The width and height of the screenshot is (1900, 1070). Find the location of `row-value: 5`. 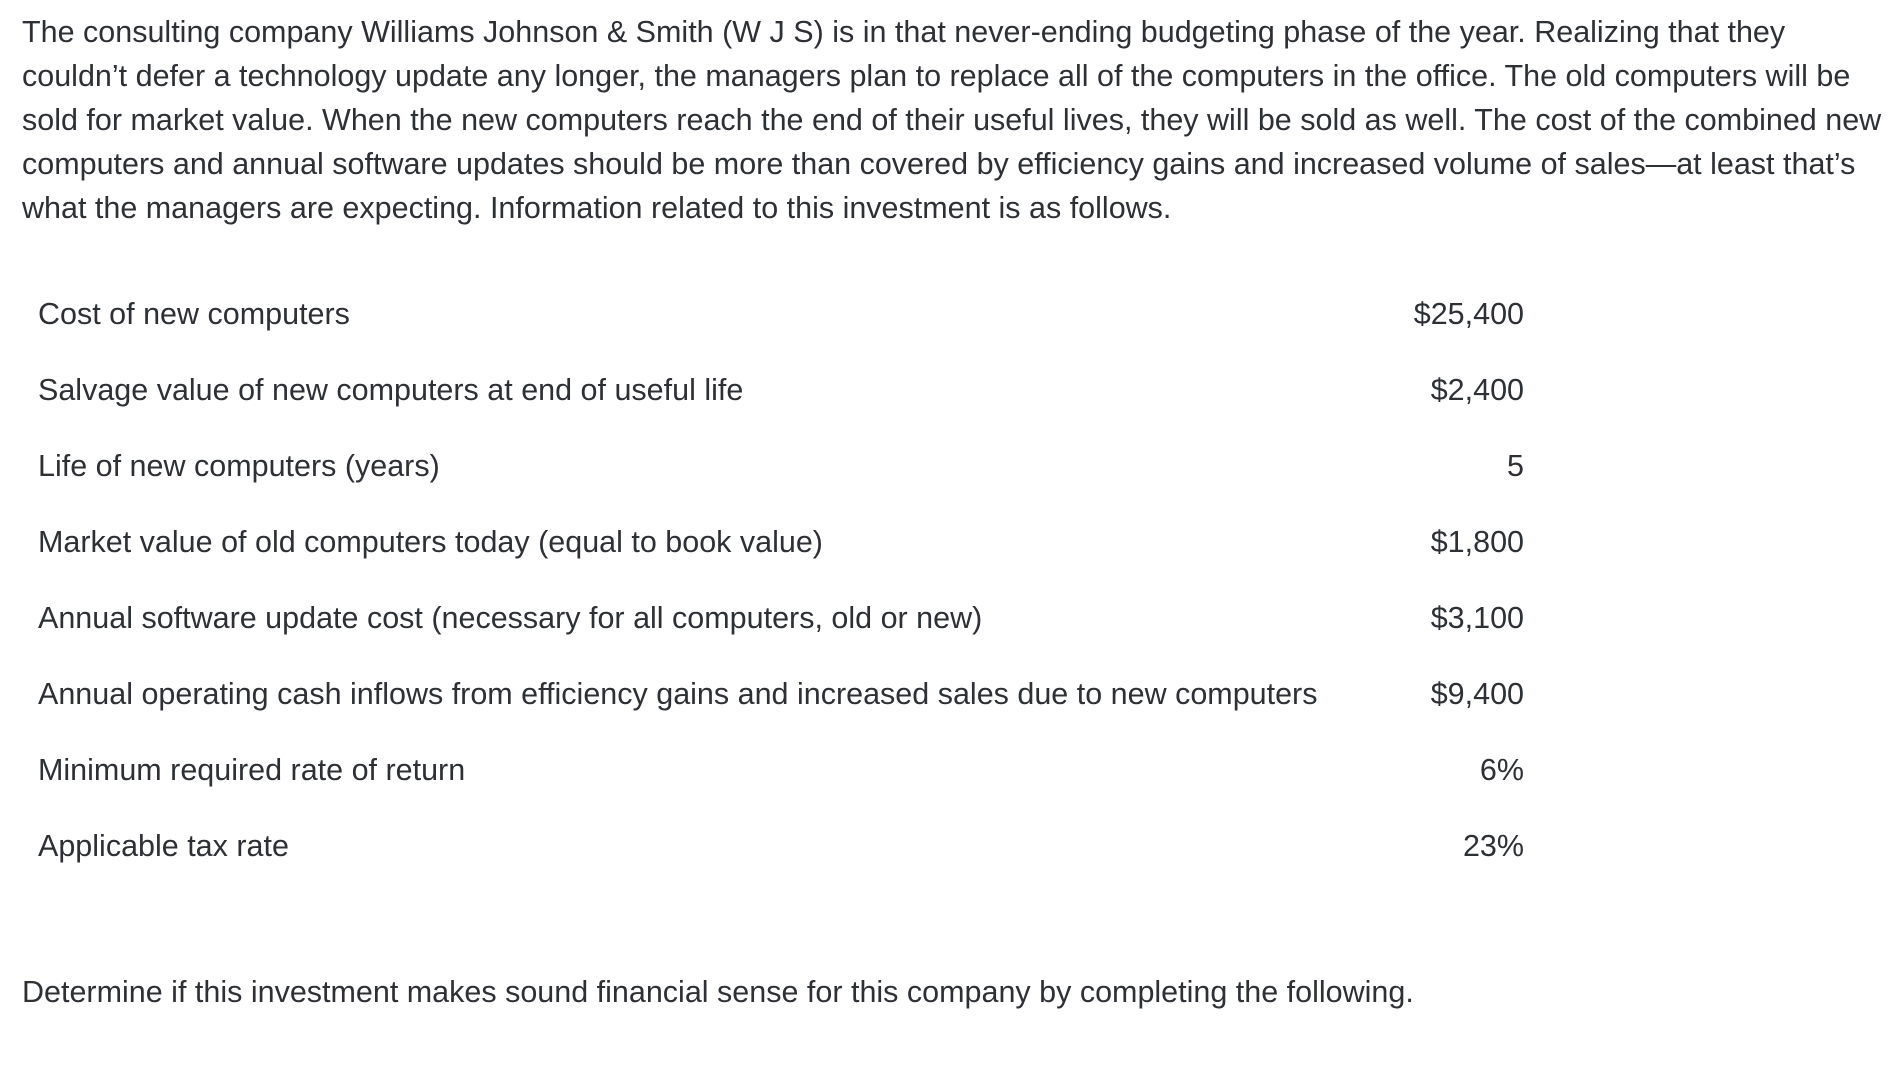

row-value: 5 is located at coordinates (1515, 465).